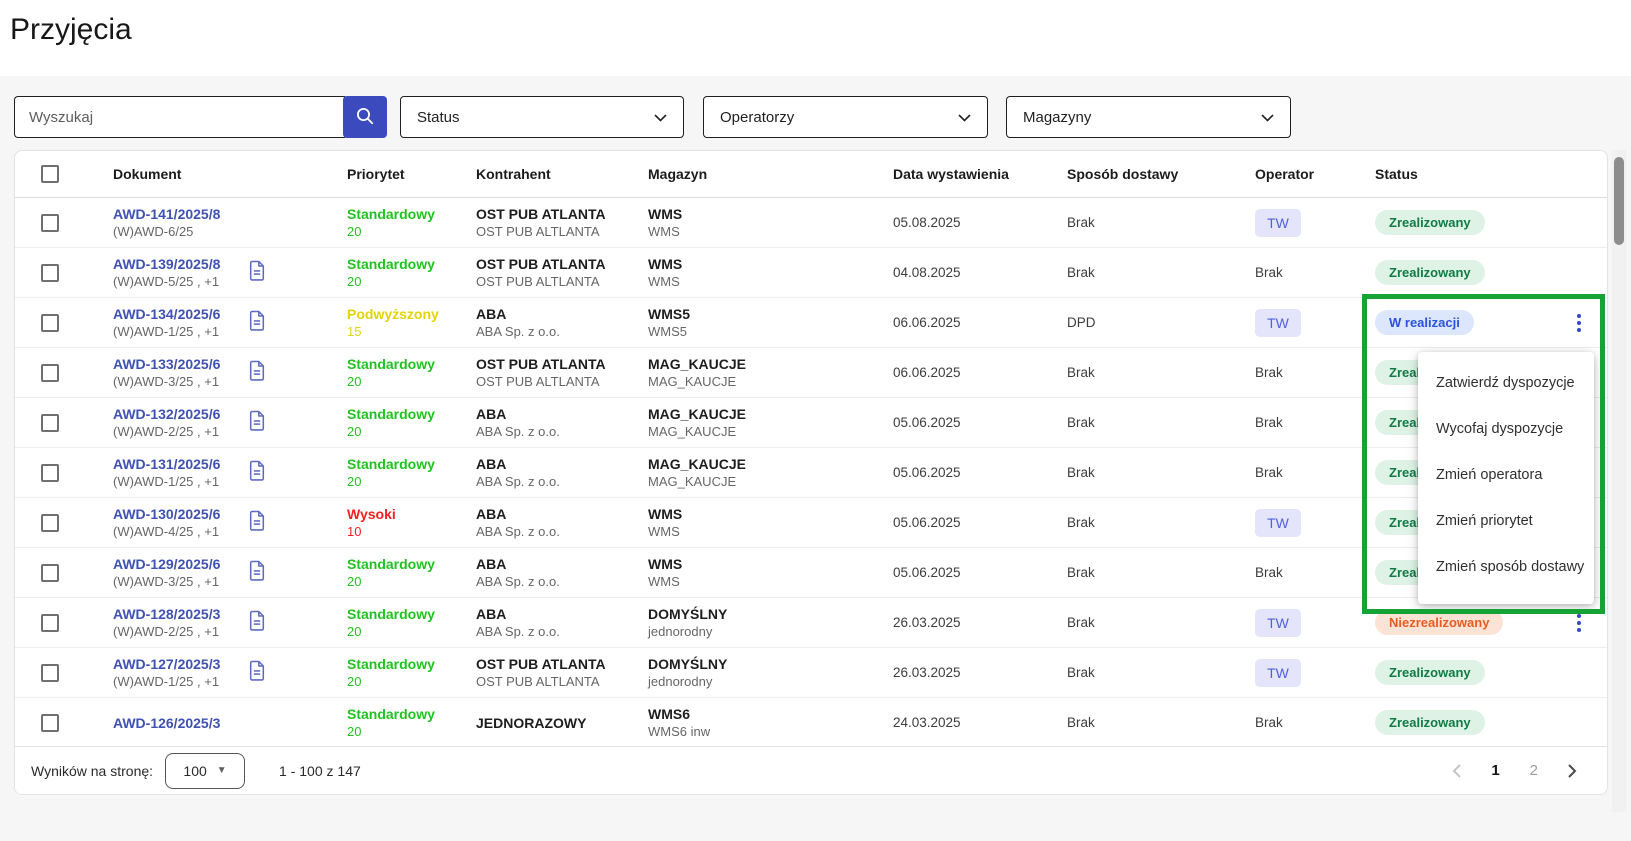 The height and width of the screenshot is (841, 1631). Describe the element at coordinates (167, 314) in the screenshot. I see `document-link: AWD-134/2025/6` at that location.